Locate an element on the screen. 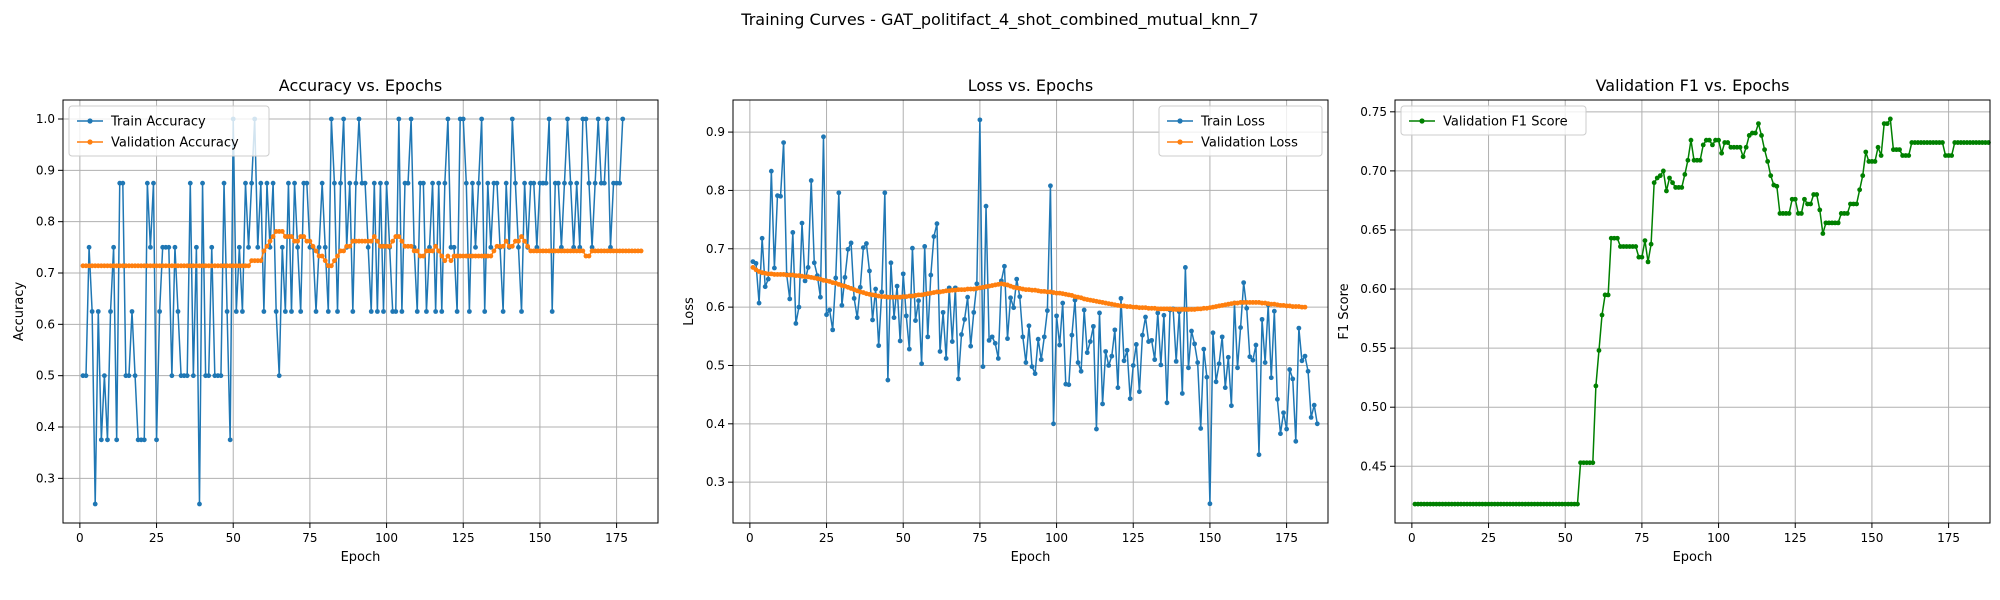  legend-marker-swatch is located at coordinates (1180, 142).